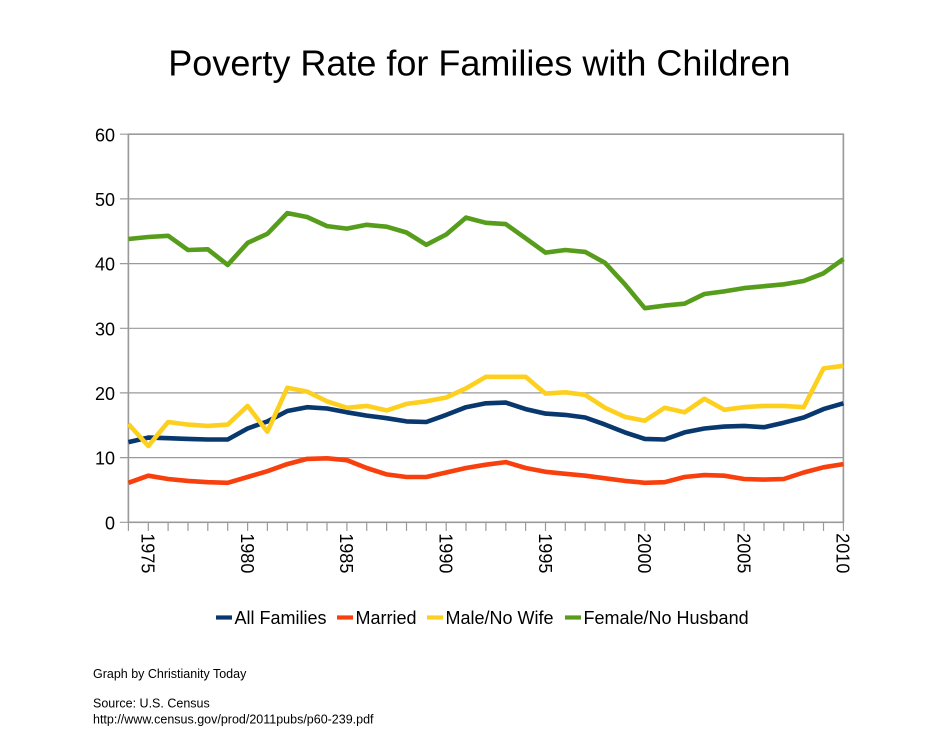  I want to click on svg-text: All Families, so click(281, 618).